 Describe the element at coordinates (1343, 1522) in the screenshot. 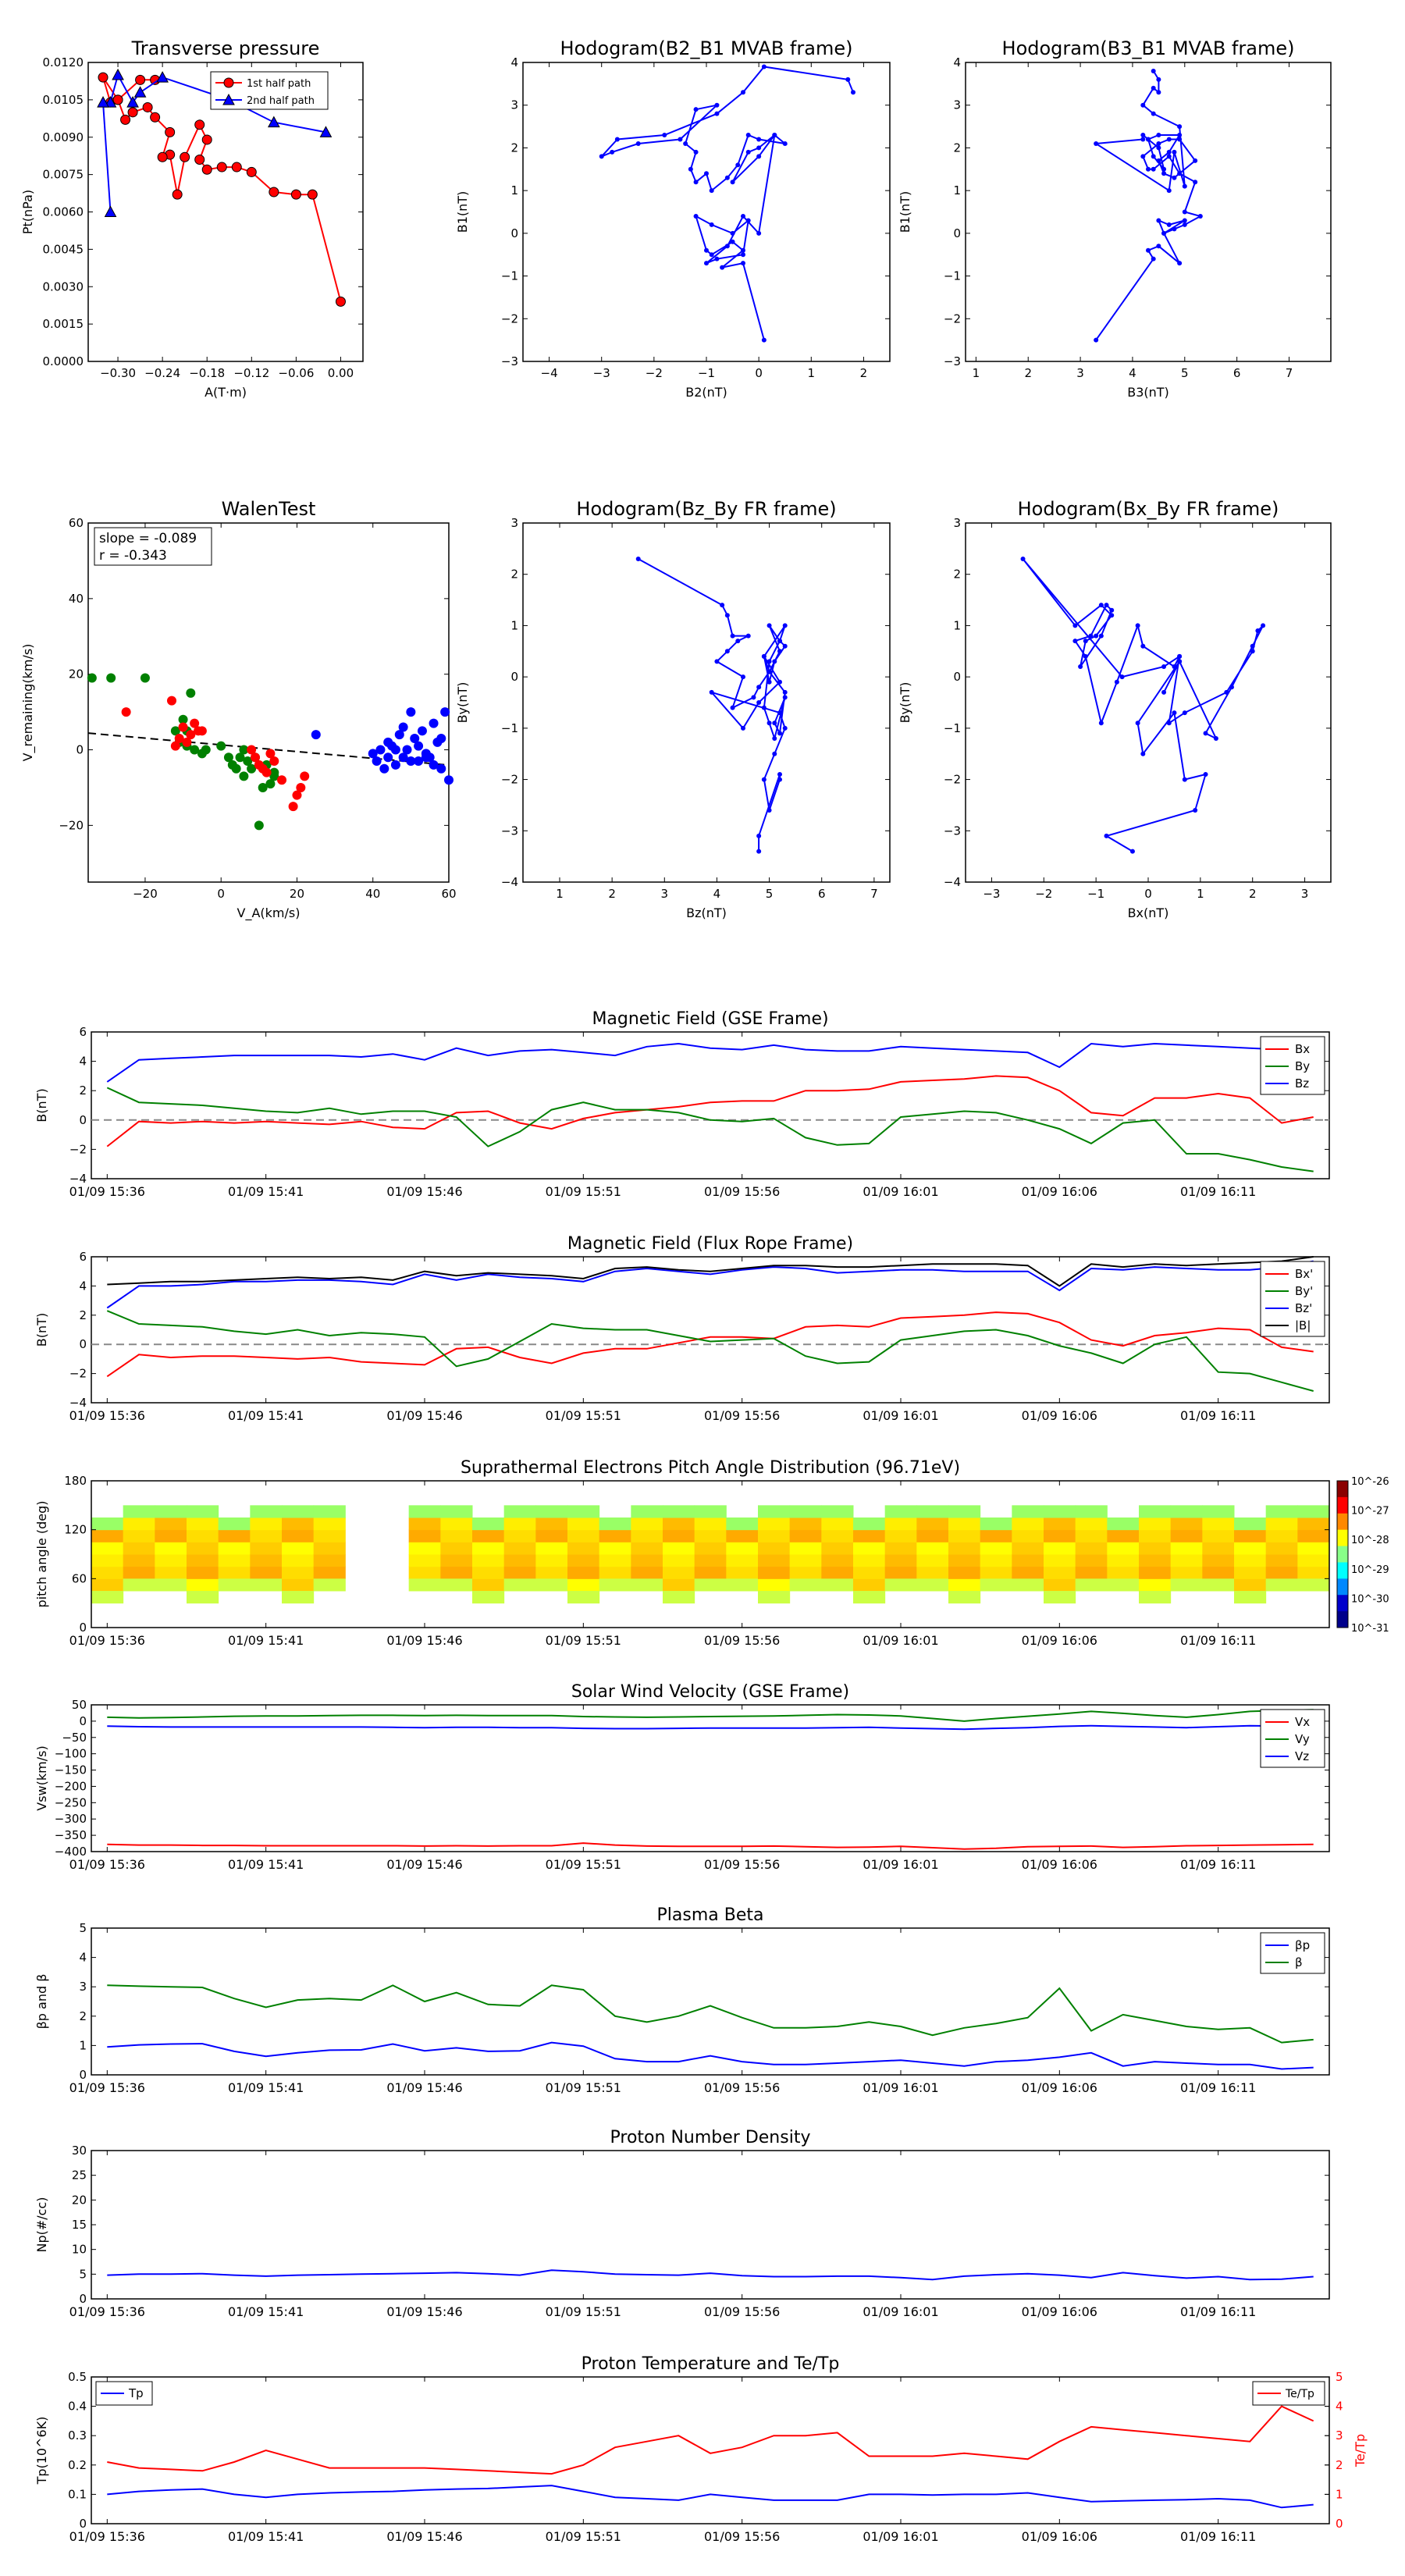

I see `colorbar-segment` at that location.